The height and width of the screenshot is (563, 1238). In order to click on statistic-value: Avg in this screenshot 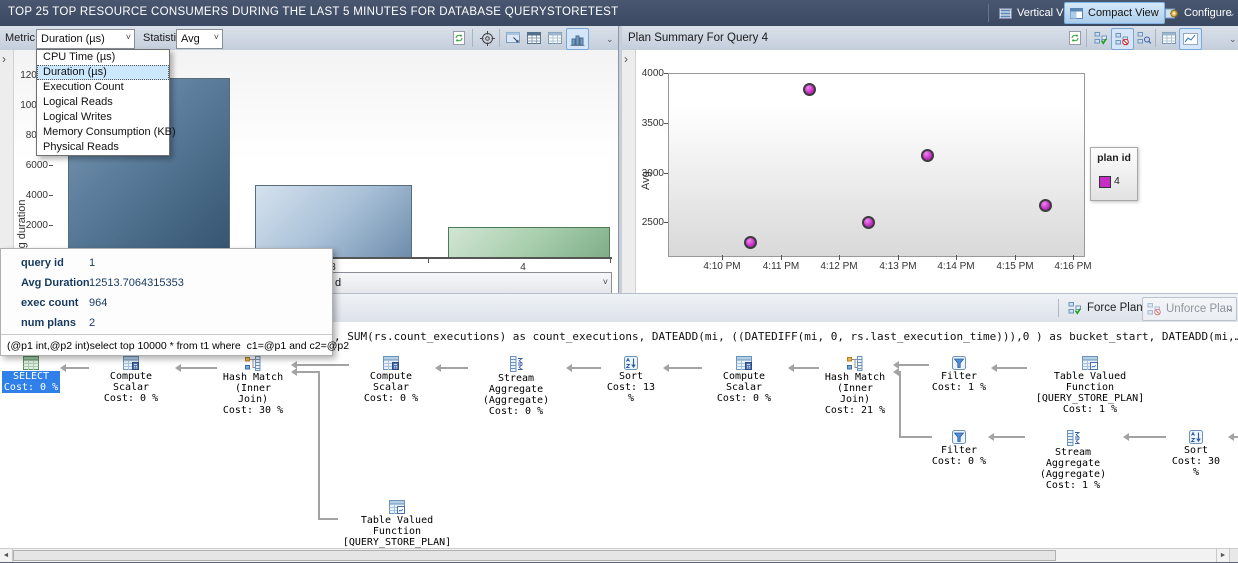, I will do `click(190, 39)`.